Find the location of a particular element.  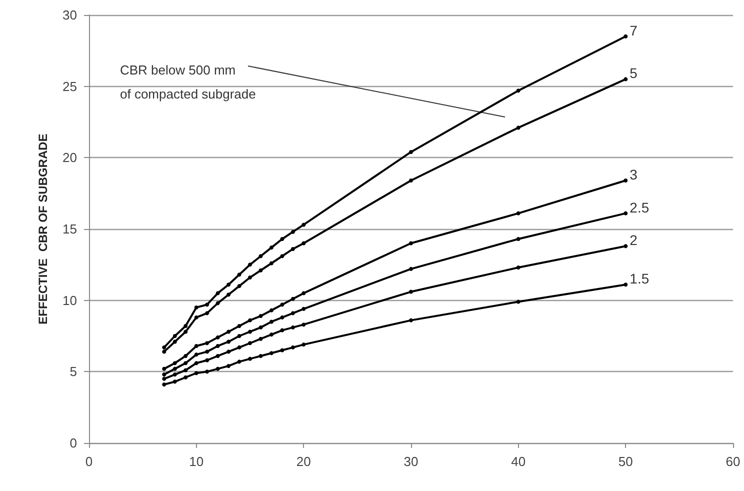

x-tick-label: 10 is located at coordinates (196, 461).